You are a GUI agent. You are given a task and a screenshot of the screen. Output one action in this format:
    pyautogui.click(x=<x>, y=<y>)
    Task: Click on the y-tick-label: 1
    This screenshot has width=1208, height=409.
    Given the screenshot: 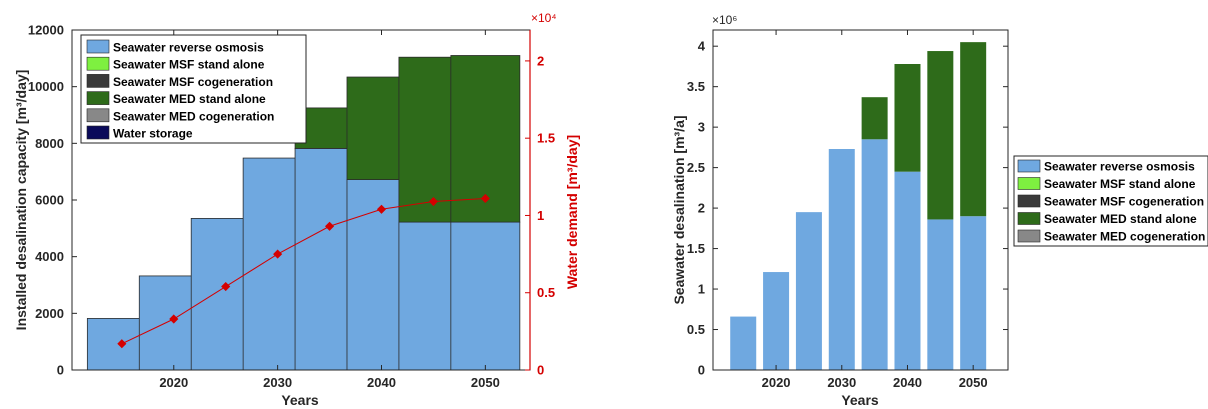 What is the action you would take?
    pyautogui.click(x=701, y=289)
    